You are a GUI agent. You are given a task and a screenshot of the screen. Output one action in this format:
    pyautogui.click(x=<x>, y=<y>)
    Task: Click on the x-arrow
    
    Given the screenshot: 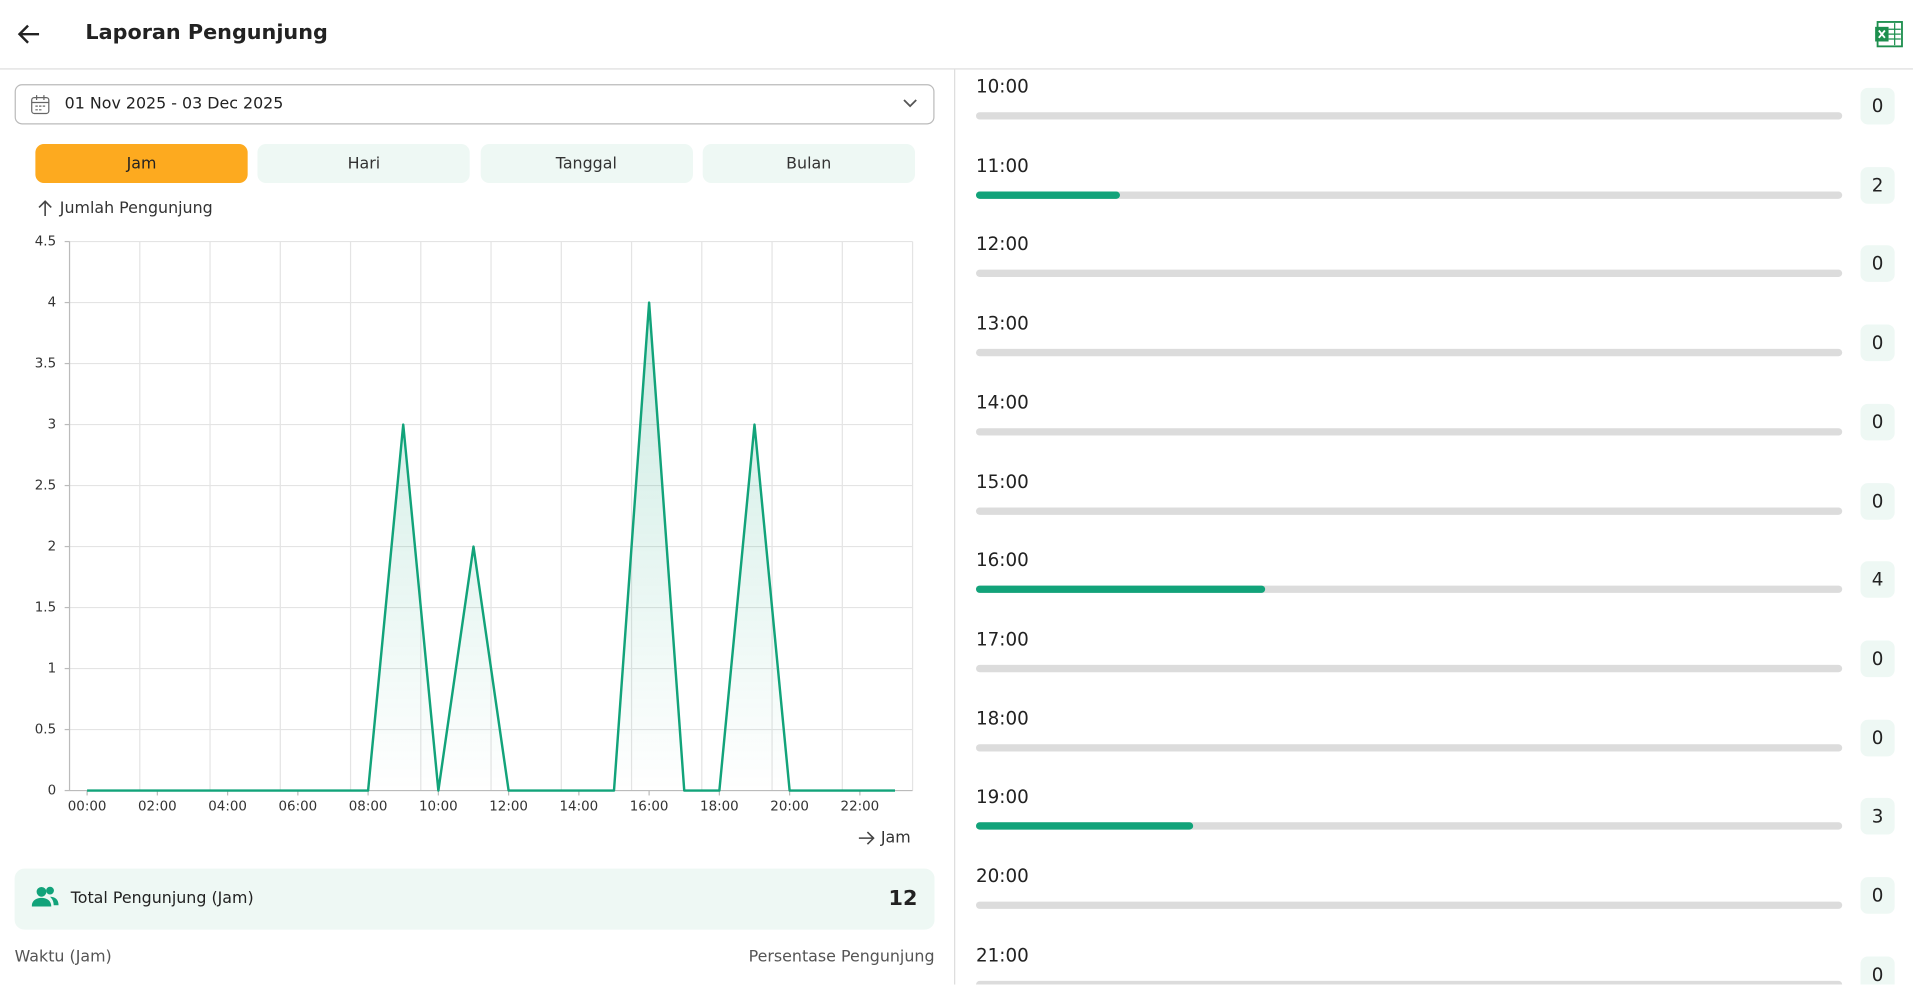 What is the action you would take?
    pyautogui.click(x=866, y=838)
    